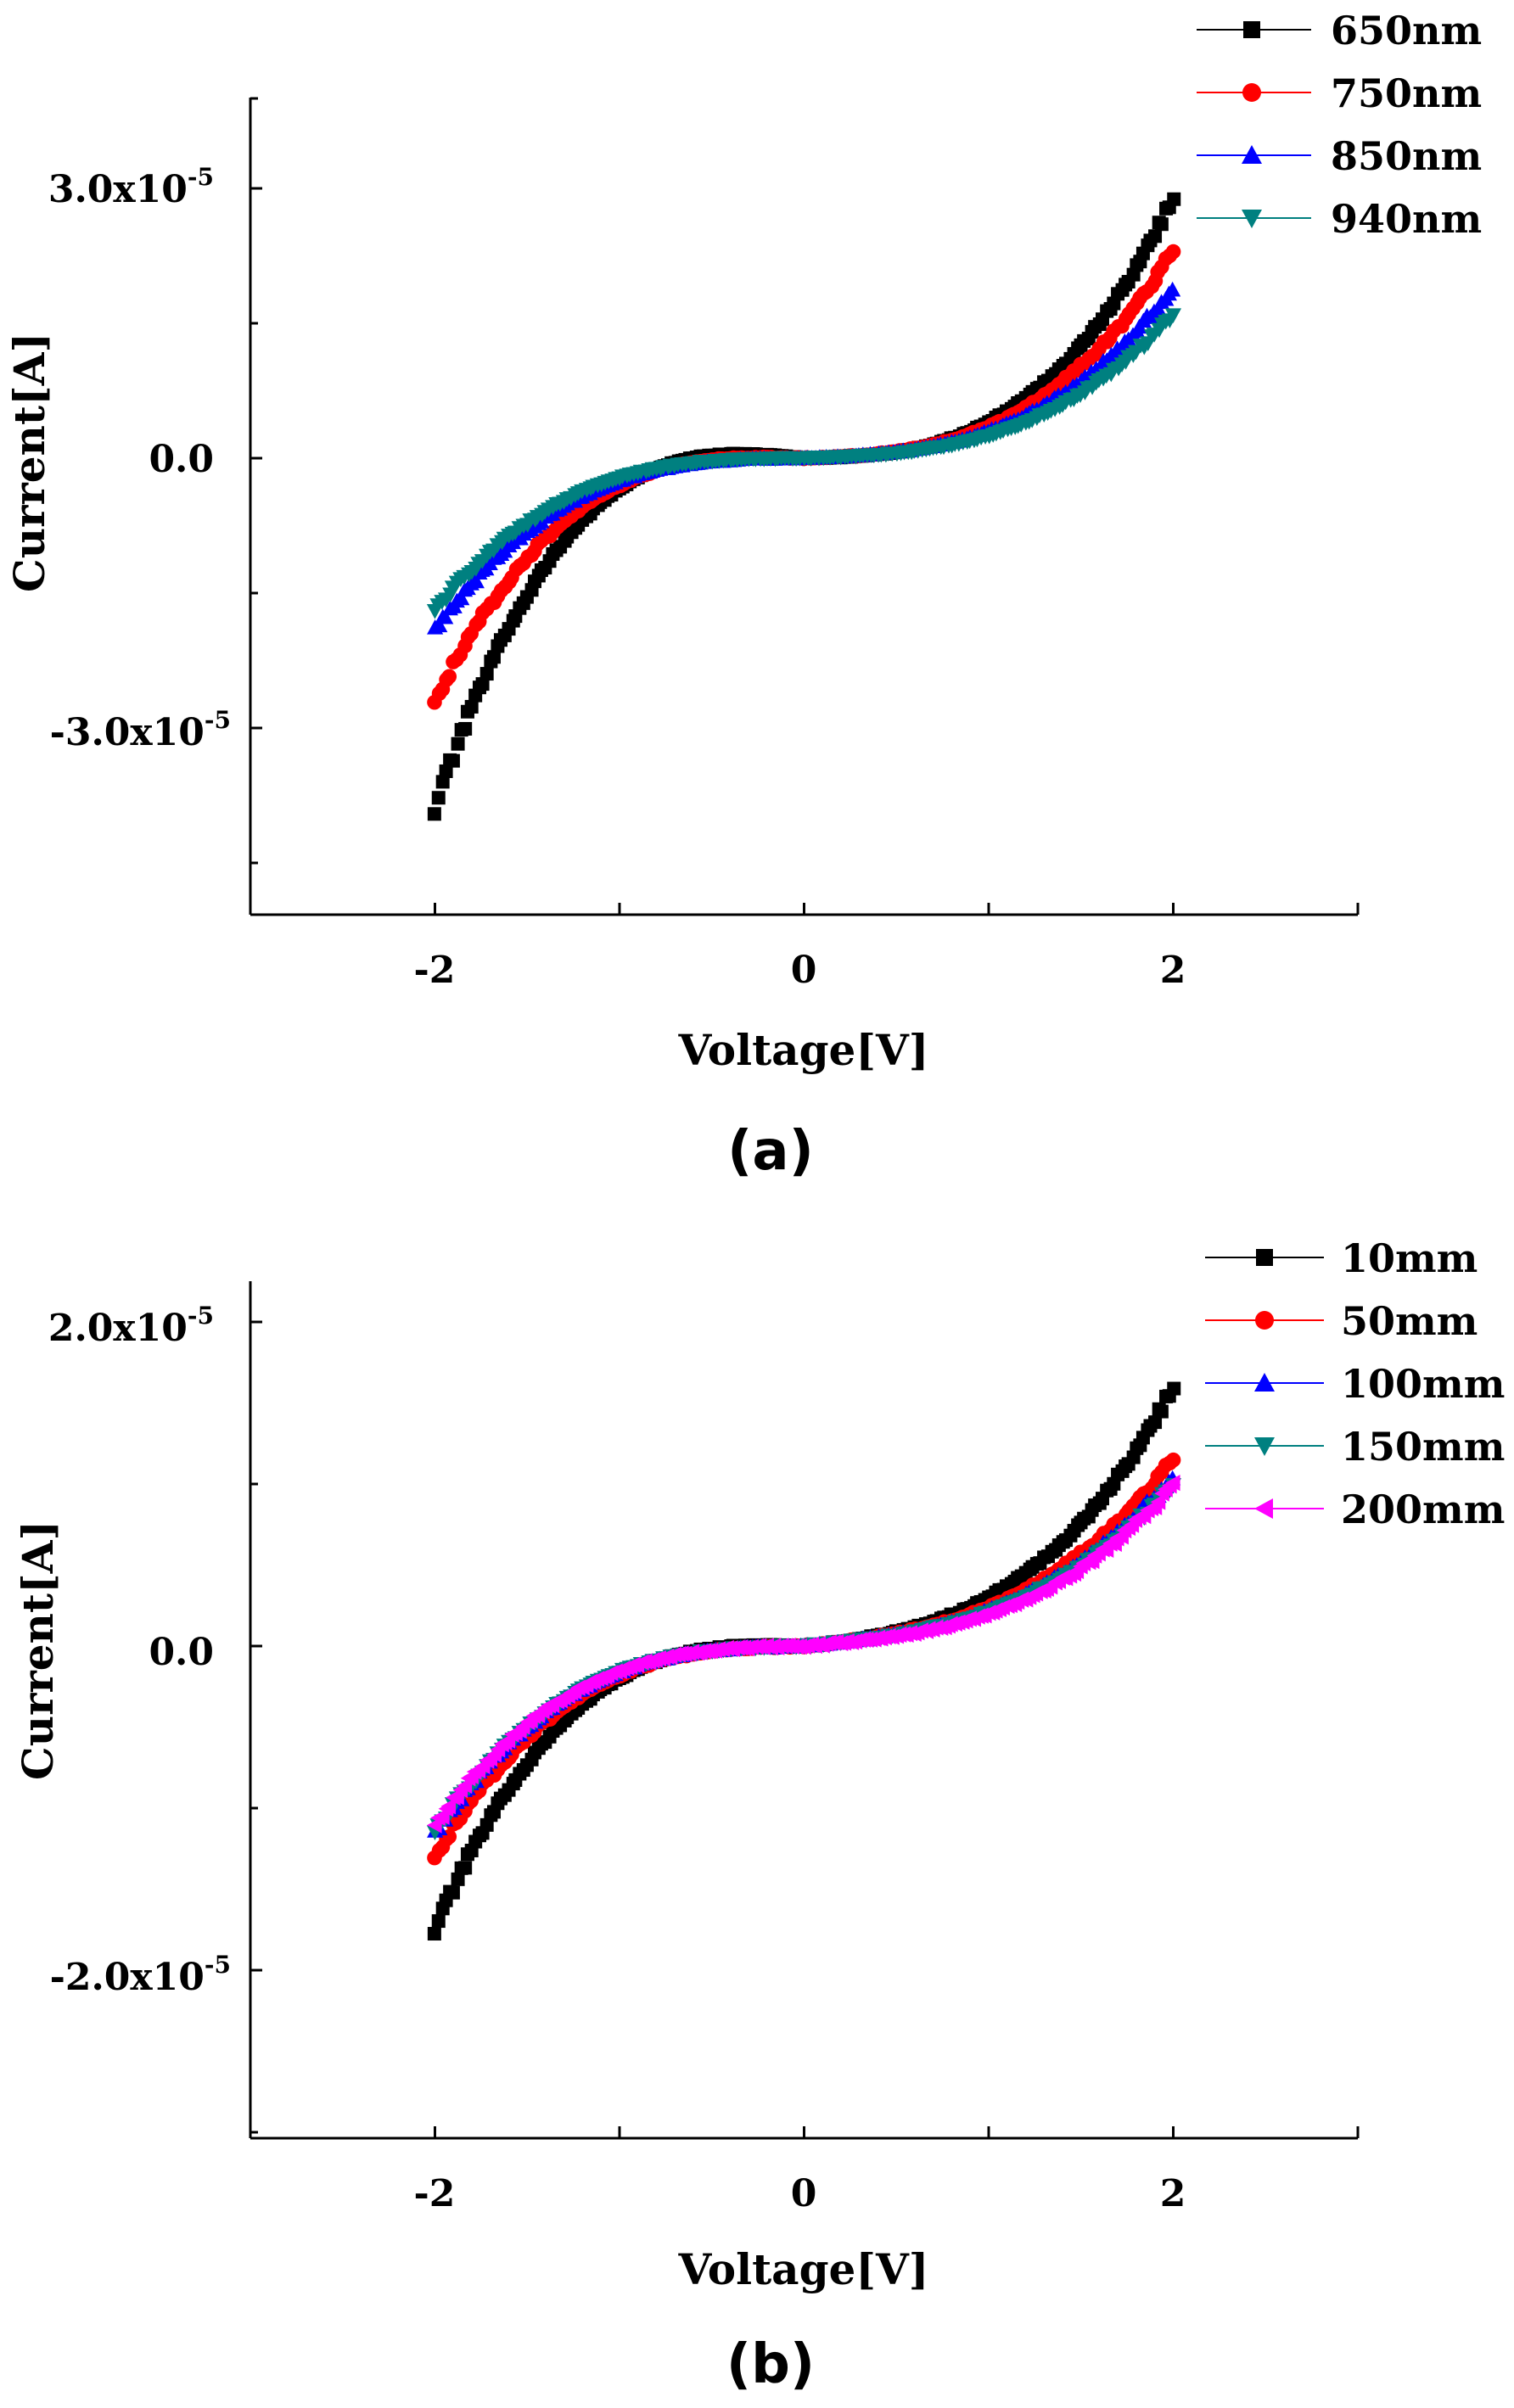 The height and width of the screenshot is (2408, 1514). What do you see at coordinates (127, 732) in the screenshot?
I see `chart-a-ytick-mantissa: -3.0x10` at bounding box center [127, 732].